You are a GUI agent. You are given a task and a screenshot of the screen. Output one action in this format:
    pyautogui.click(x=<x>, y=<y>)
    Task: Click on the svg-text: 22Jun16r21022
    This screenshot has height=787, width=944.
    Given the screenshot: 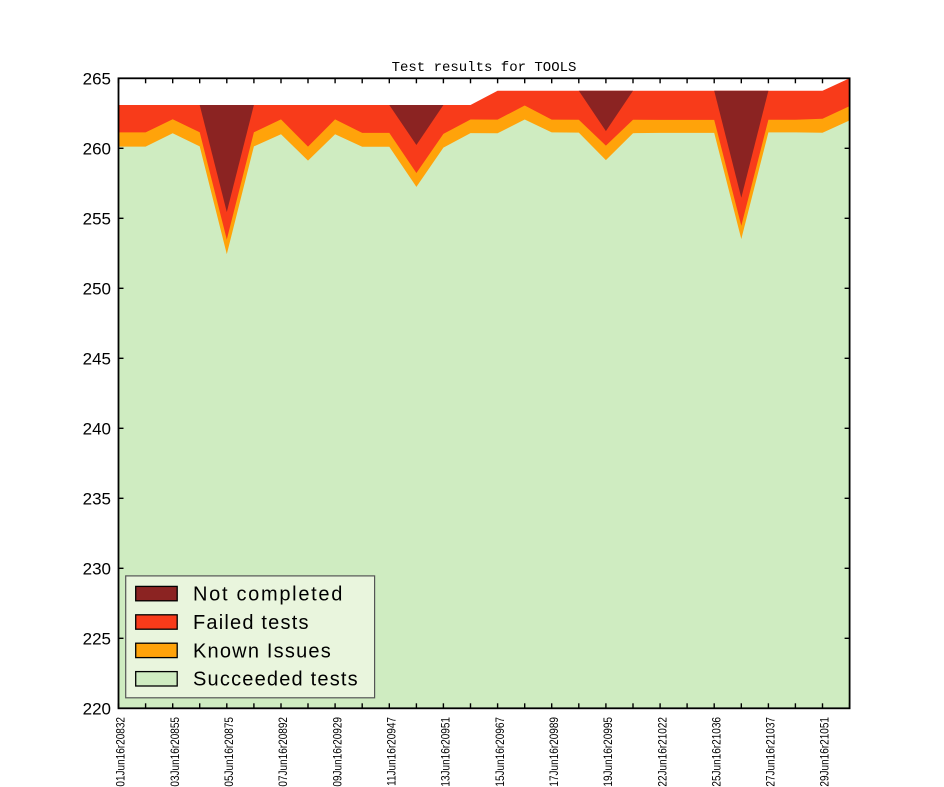 What is the action you would take?
    pyautogui.click(x=663, y=752)
    